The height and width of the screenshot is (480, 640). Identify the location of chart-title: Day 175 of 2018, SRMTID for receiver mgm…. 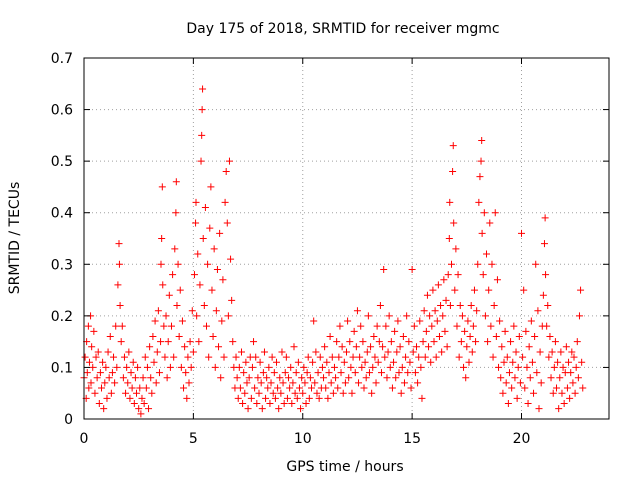
(342, 29).